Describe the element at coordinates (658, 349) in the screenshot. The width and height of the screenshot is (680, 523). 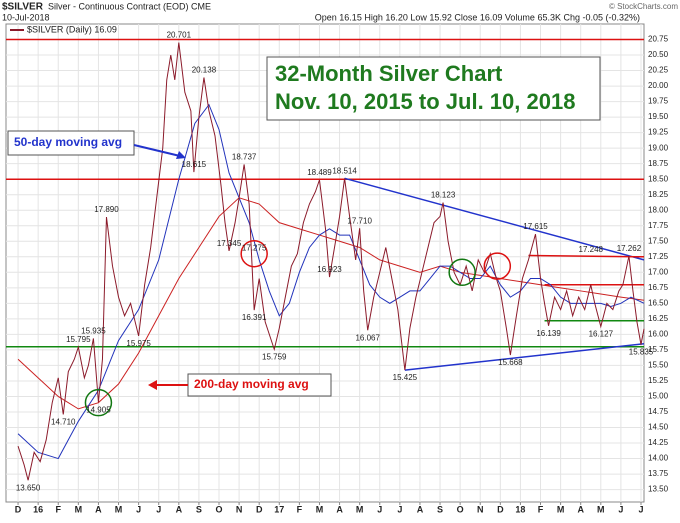
I see `y-tick-label: 15.75` at that location.